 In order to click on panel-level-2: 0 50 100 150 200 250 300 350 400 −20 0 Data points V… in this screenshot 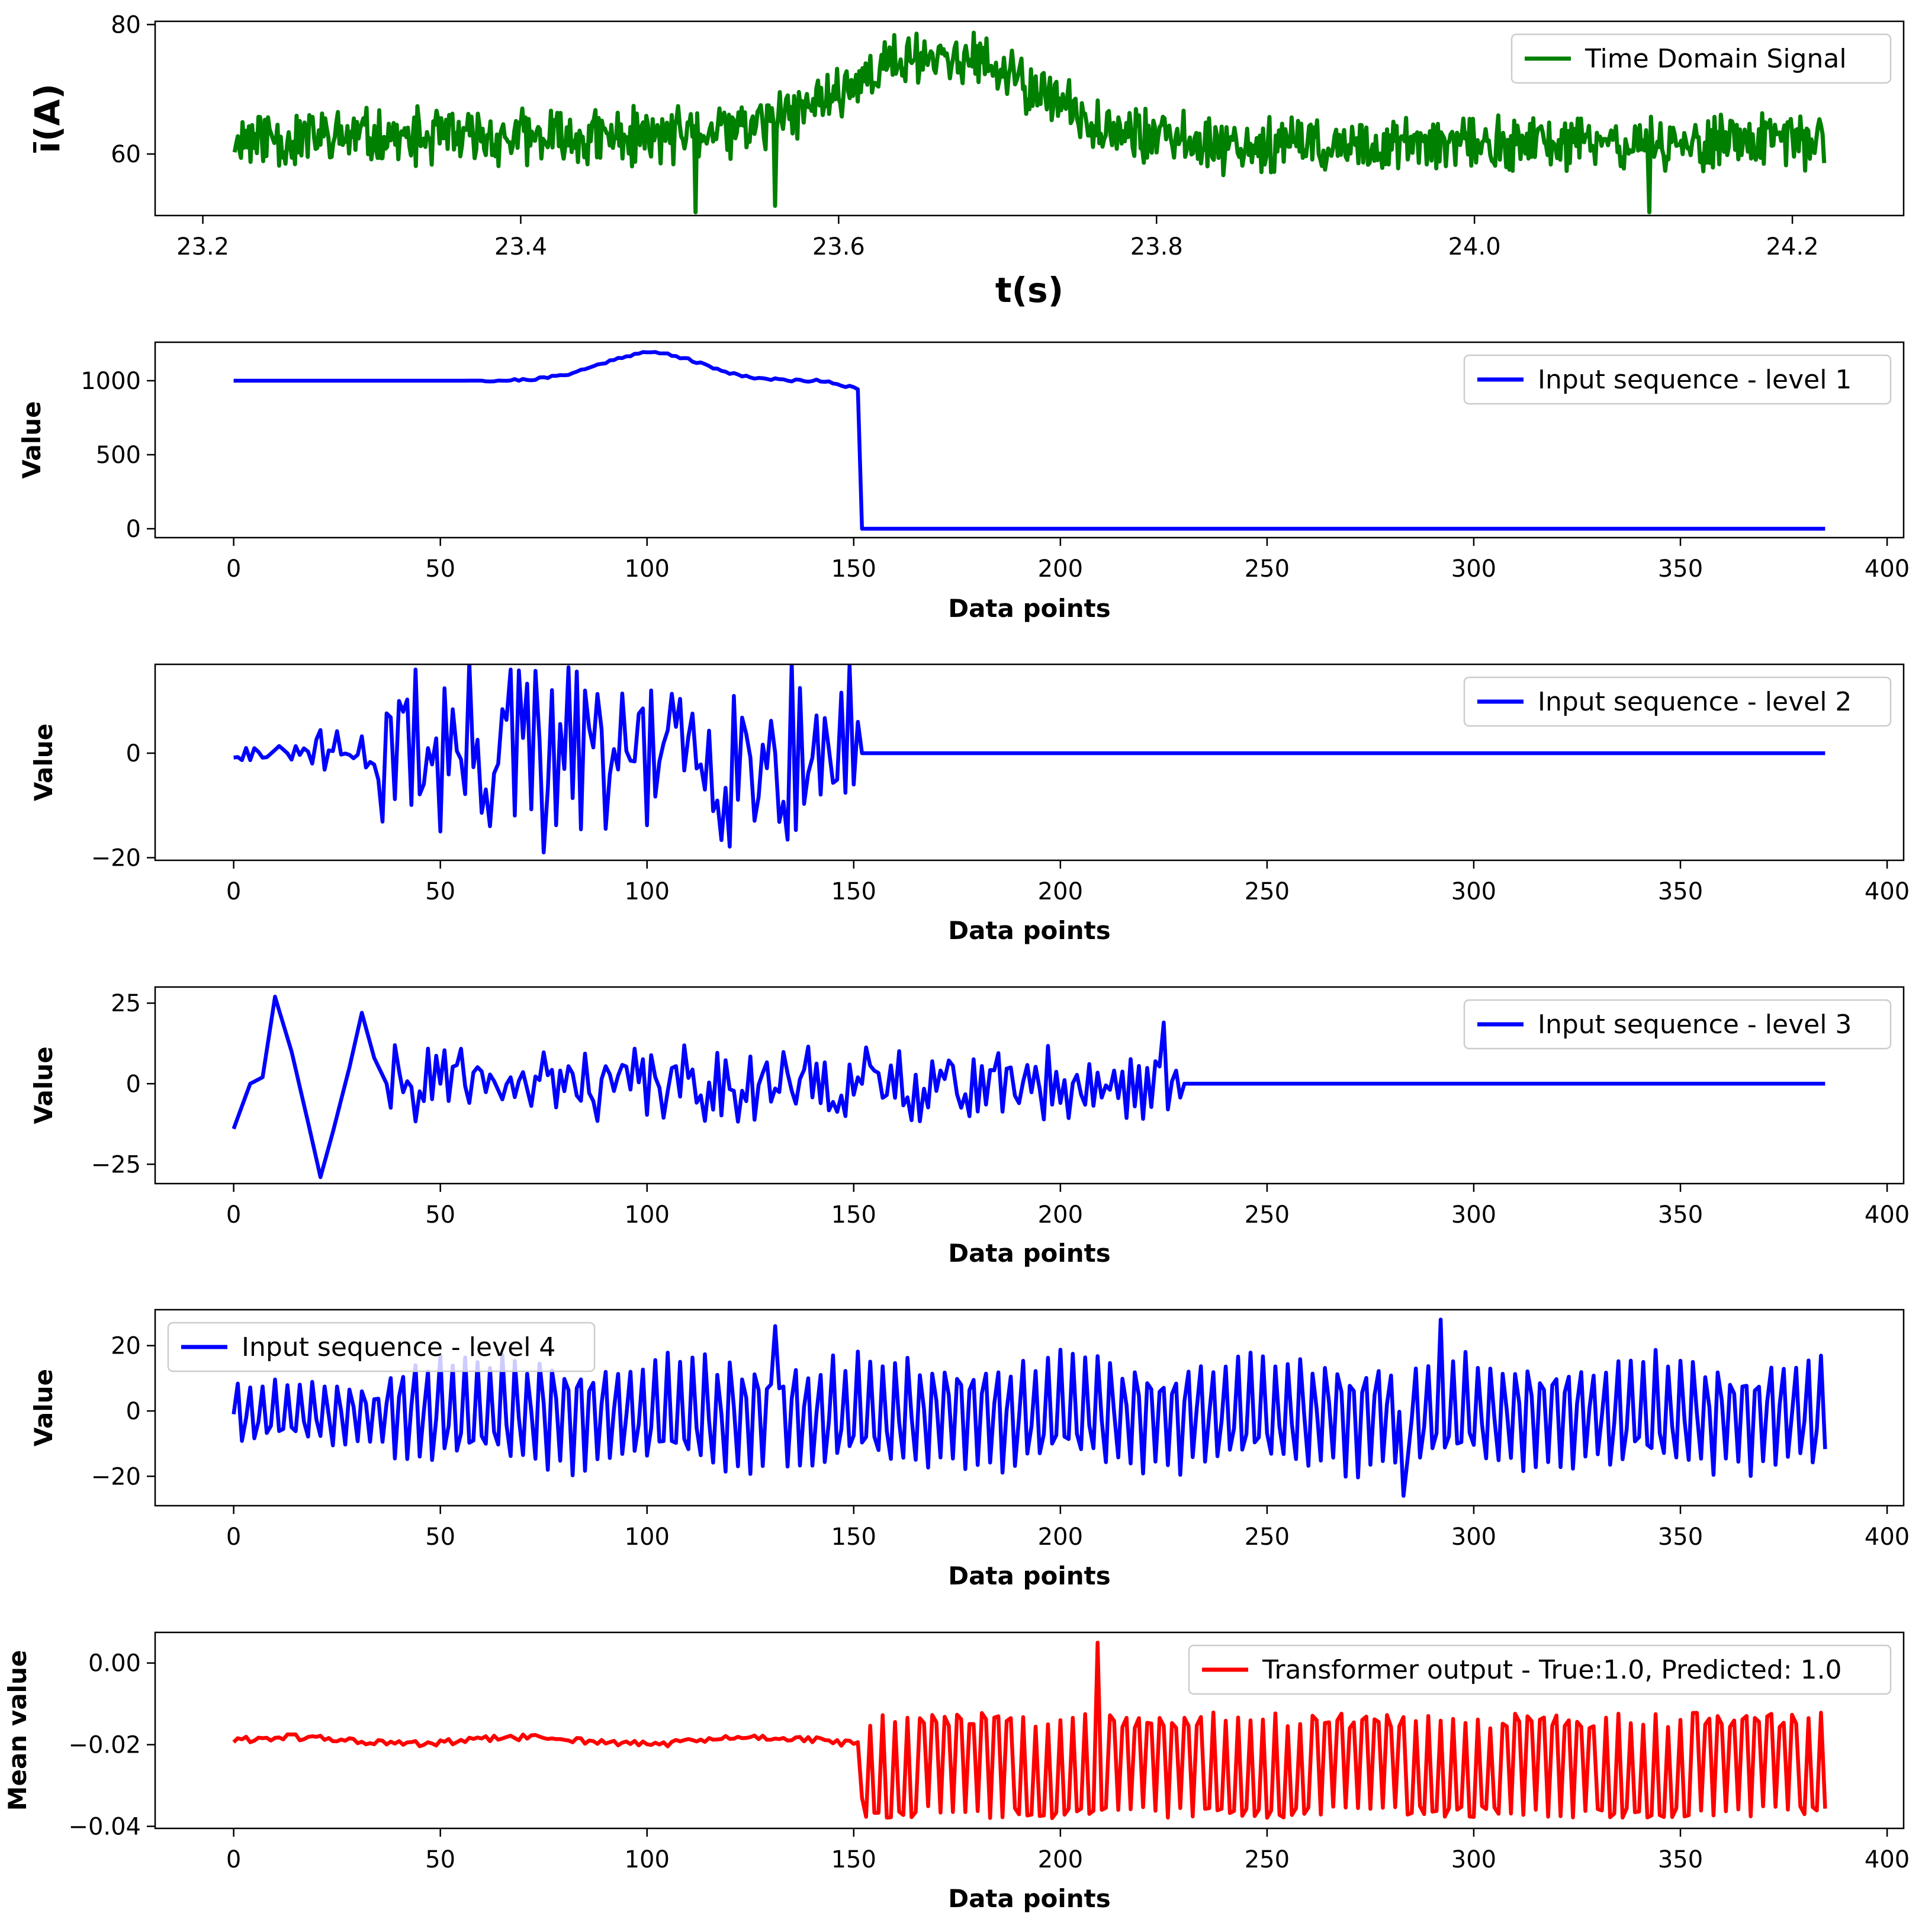, I will do `click(969, 804)`.